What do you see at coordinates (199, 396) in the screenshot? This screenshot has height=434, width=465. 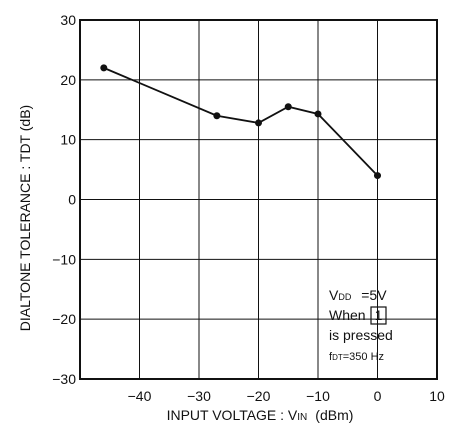 I see `x-tick-label: −30` at bounding box center [199, 396].